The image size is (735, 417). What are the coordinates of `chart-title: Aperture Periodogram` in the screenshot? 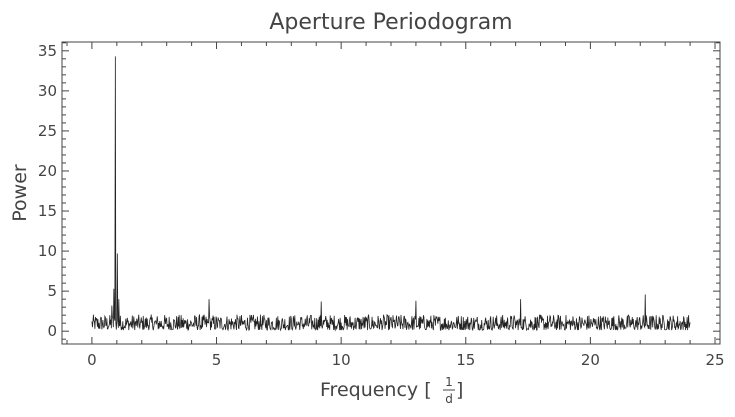 It's located at (390, 22).